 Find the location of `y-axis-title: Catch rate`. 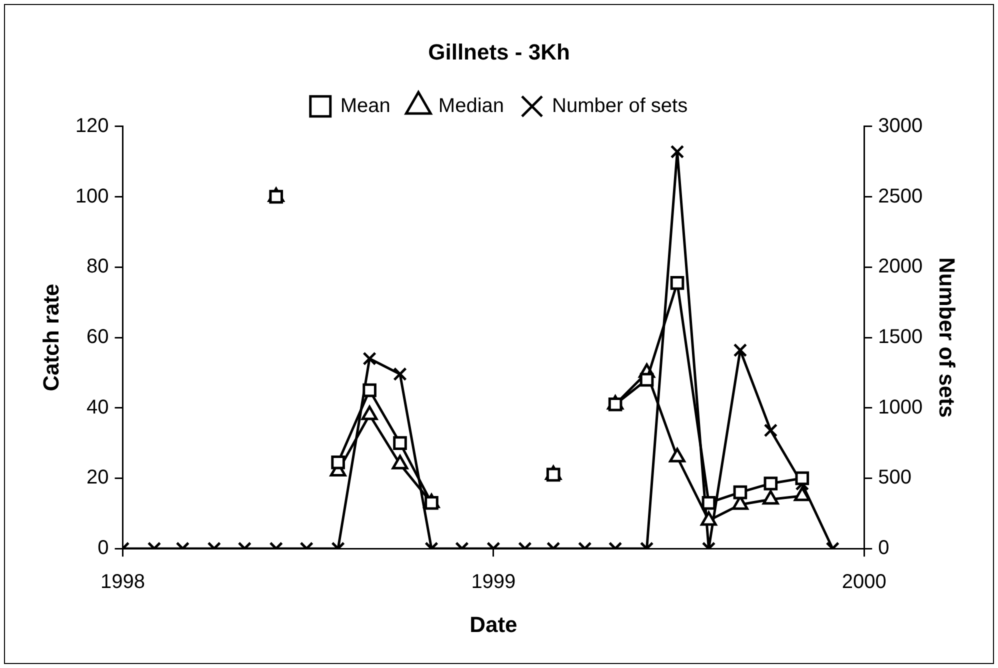

y-axis-title: Catch rate is located at coordinates (51, 338).